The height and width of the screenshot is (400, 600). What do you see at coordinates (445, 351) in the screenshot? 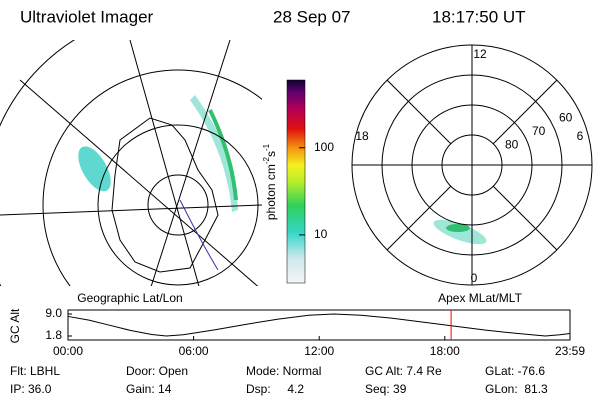
I see `x-tick-label: 18:00` at bounding box center [445, 351].